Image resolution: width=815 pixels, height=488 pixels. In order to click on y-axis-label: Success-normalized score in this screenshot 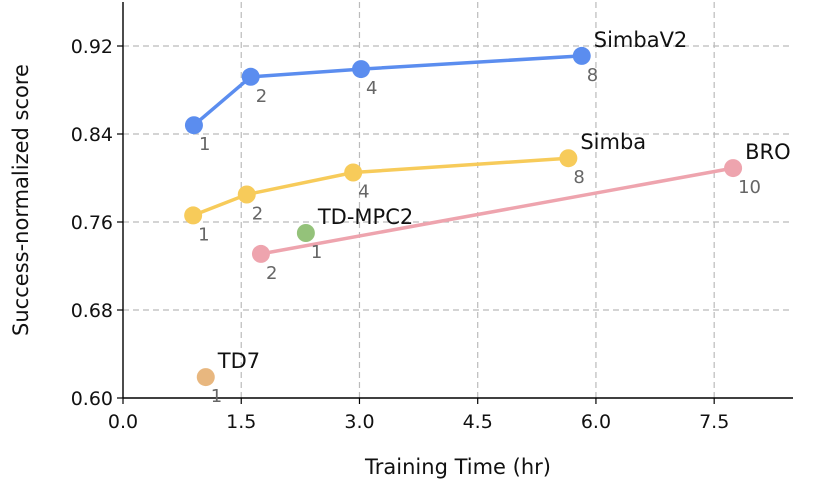, I will do `click(21, 200)`.